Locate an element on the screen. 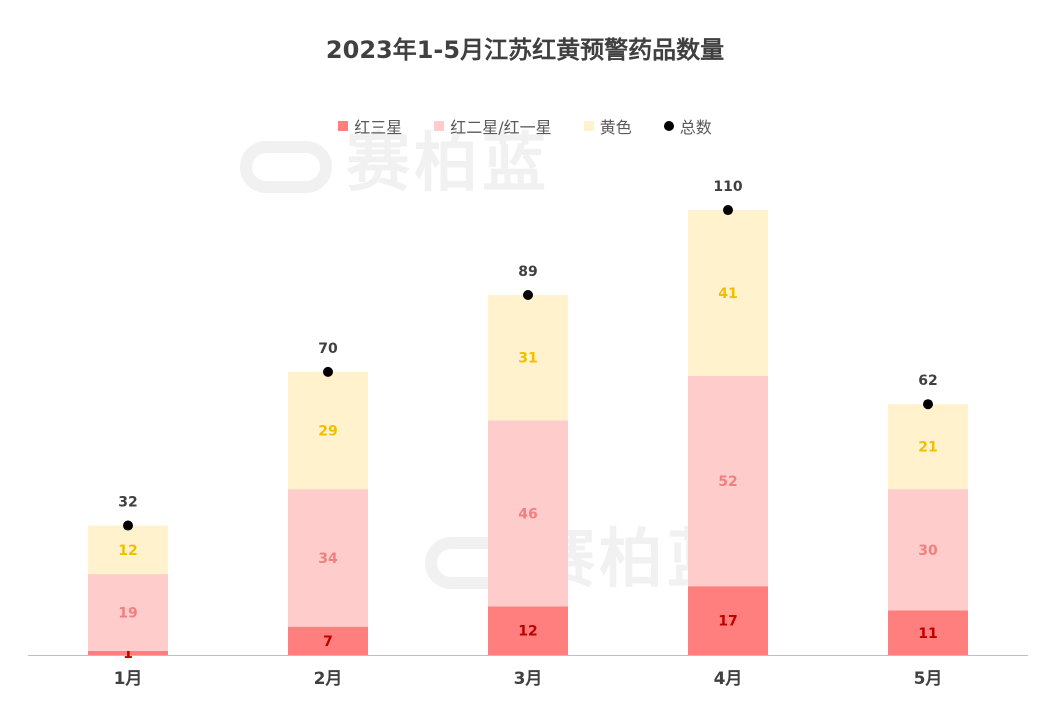 The image size is (1050, 702). x-tick-label: 3月 is located at coordinates (528, 679).